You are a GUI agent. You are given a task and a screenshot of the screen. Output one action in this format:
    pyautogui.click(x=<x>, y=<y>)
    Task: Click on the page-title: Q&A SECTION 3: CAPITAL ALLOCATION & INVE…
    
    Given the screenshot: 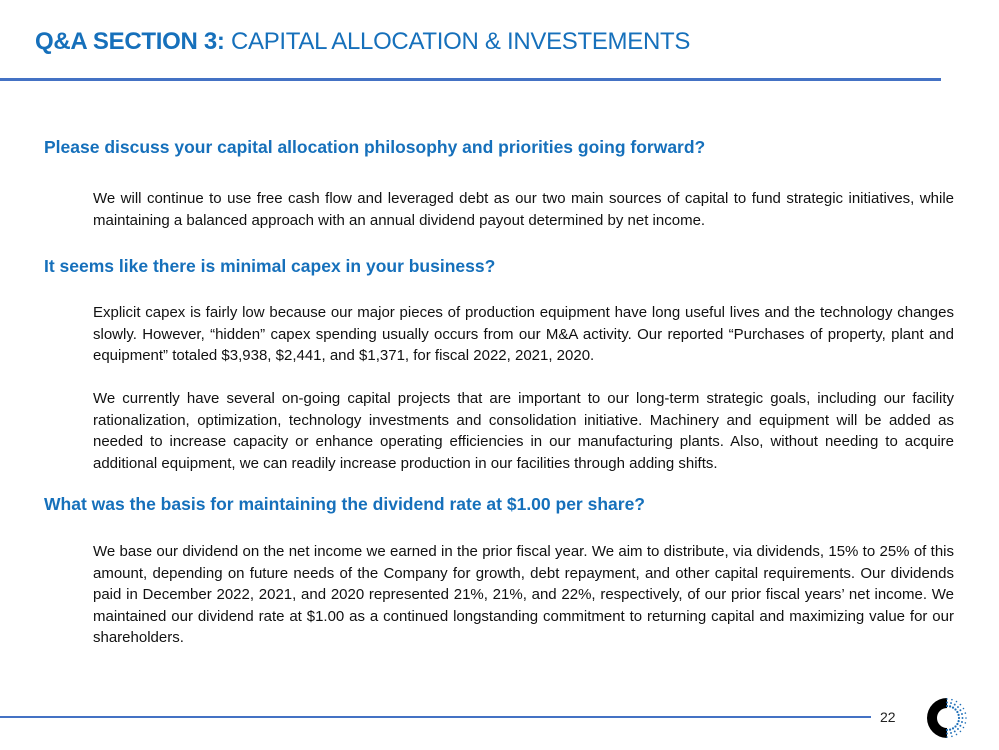 What is the action you would take?
    pyautogui.click(x=362, y=42)
    